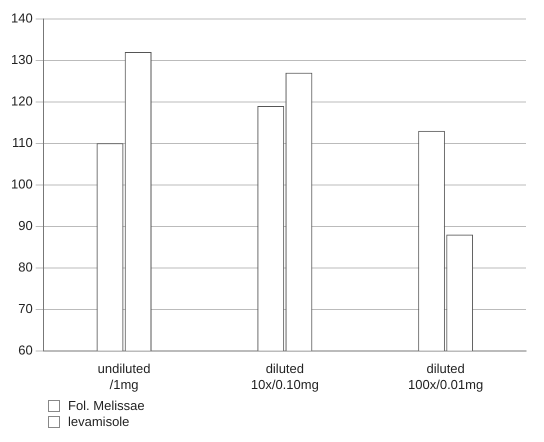 The height and width of the screenshot is (442, 544). I want to click on y-tick-label: 130, so click(21, 59).